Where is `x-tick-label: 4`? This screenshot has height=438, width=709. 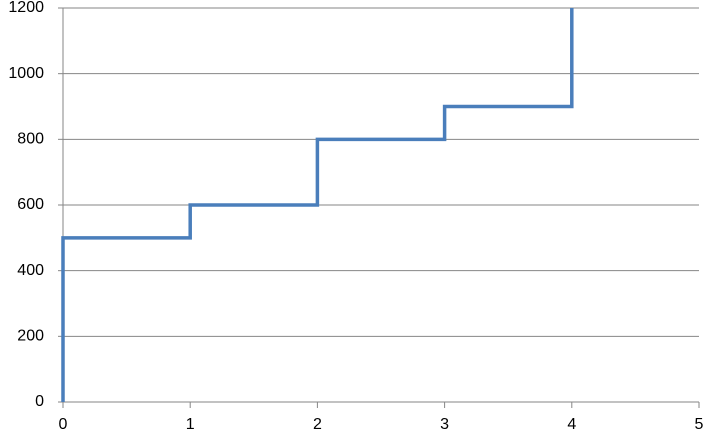 x-tick-label: 4 is located at coordinates (571, 424).